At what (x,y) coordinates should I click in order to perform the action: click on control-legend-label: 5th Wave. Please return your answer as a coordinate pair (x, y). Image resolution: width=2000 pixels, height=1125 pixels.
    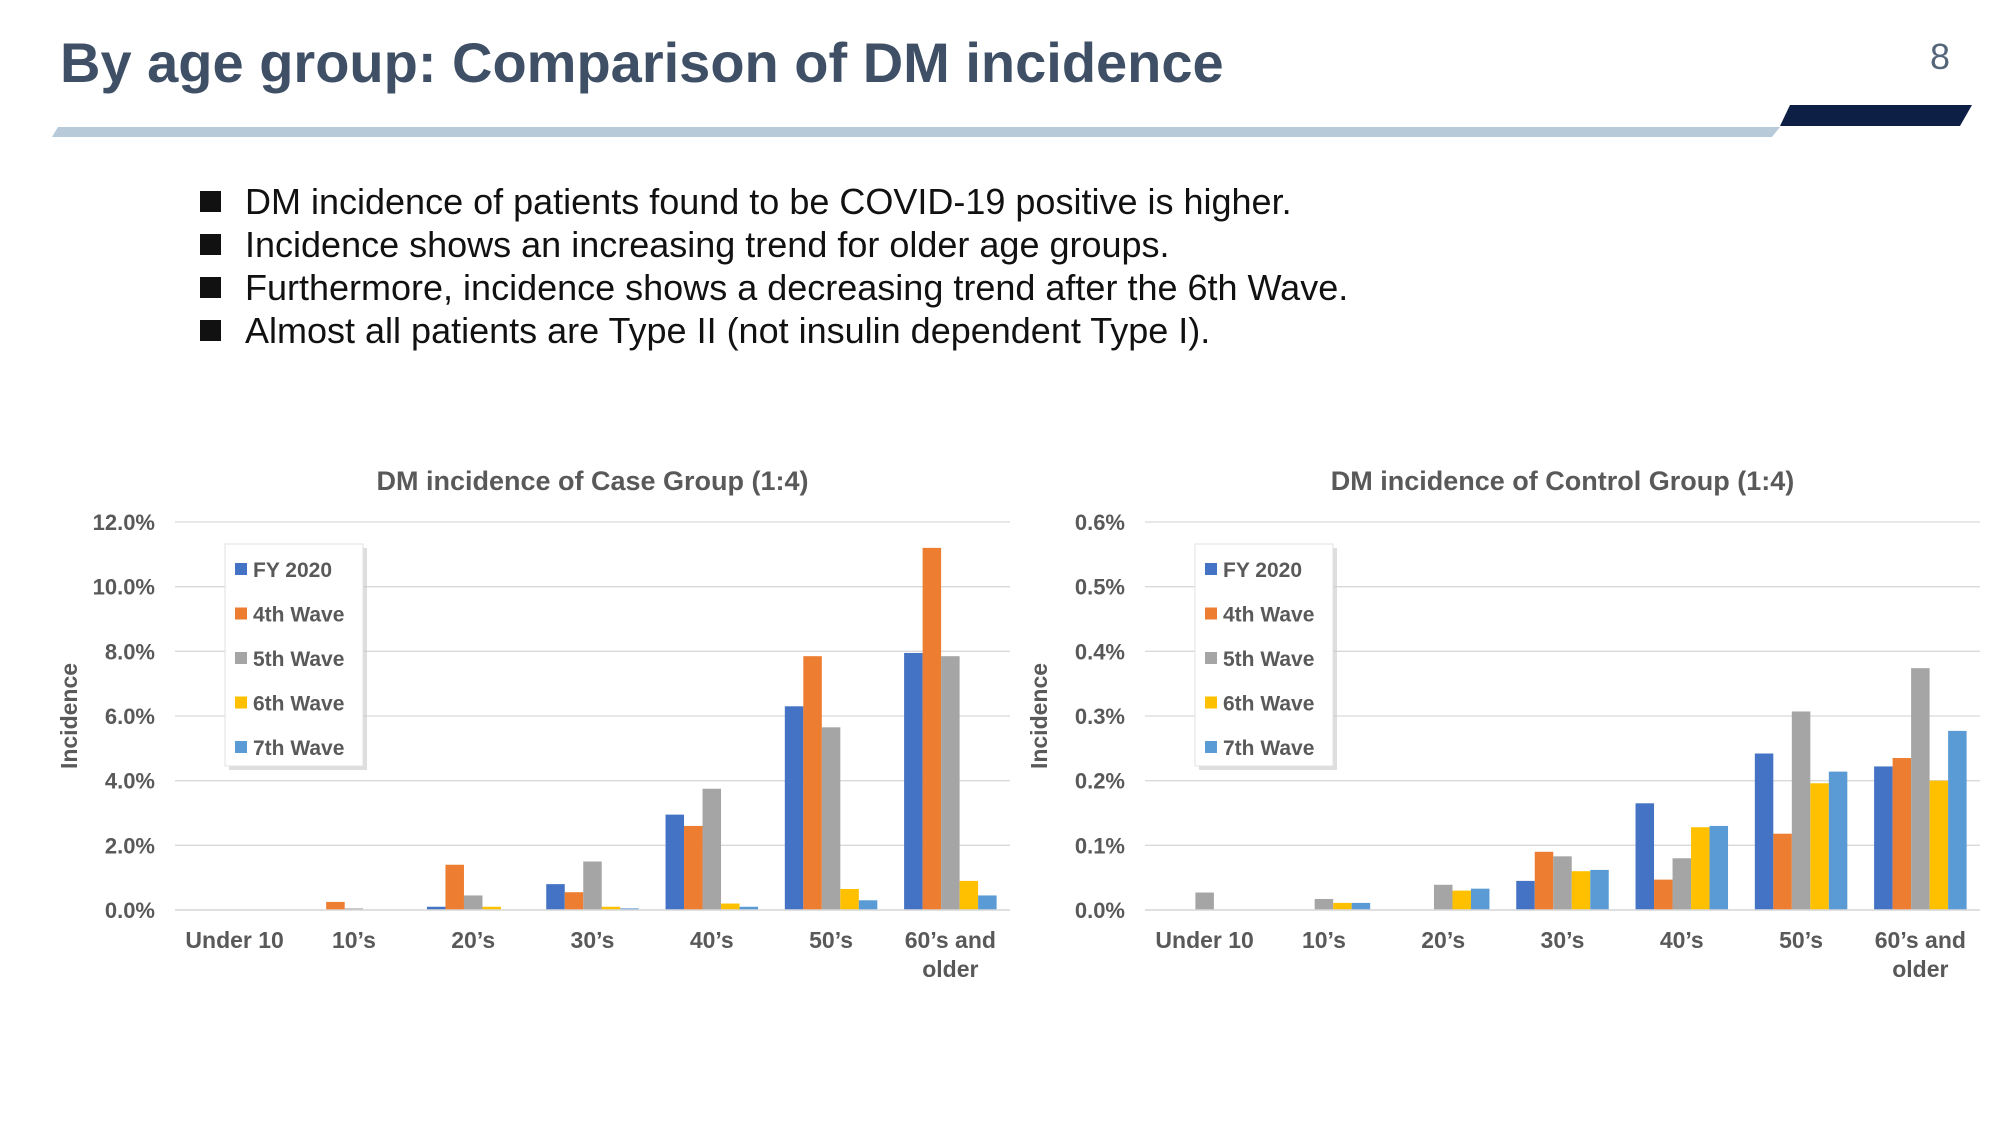
    Looking at the image, I should click on (1268, 659).